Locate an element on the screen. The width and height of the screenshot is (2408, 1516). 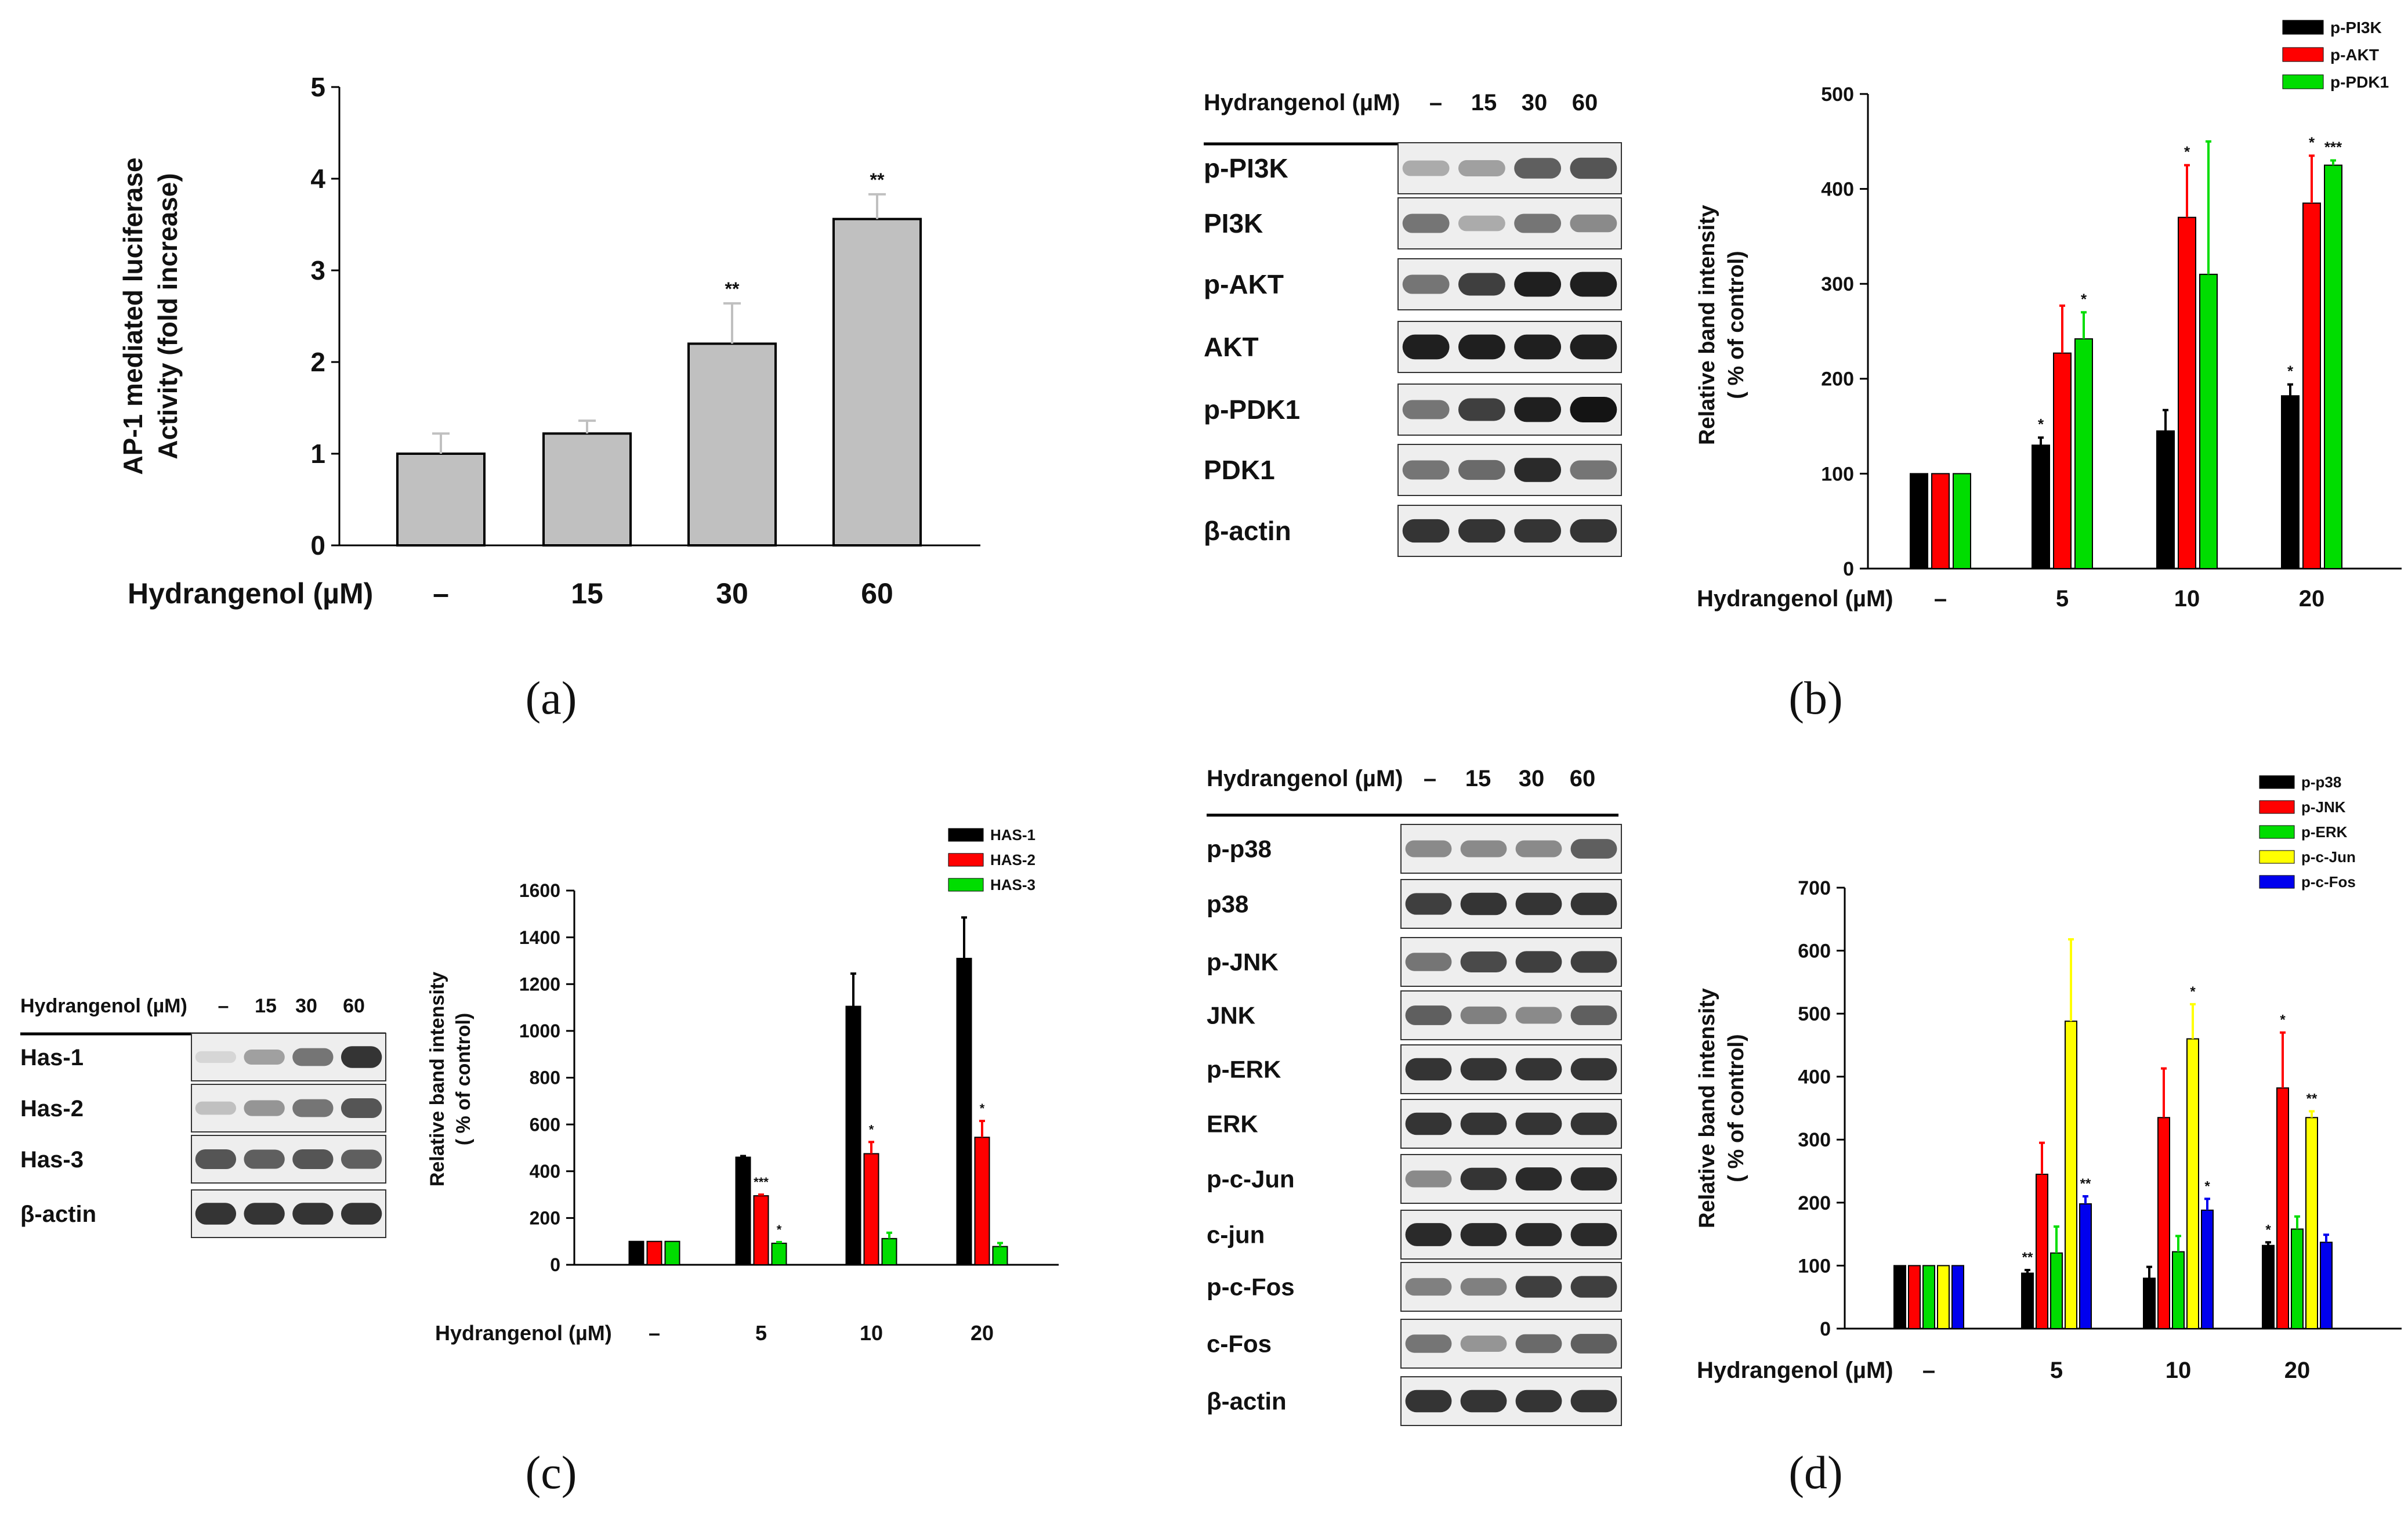
bar-p-pi3k is located at coordinates (2290, 482).